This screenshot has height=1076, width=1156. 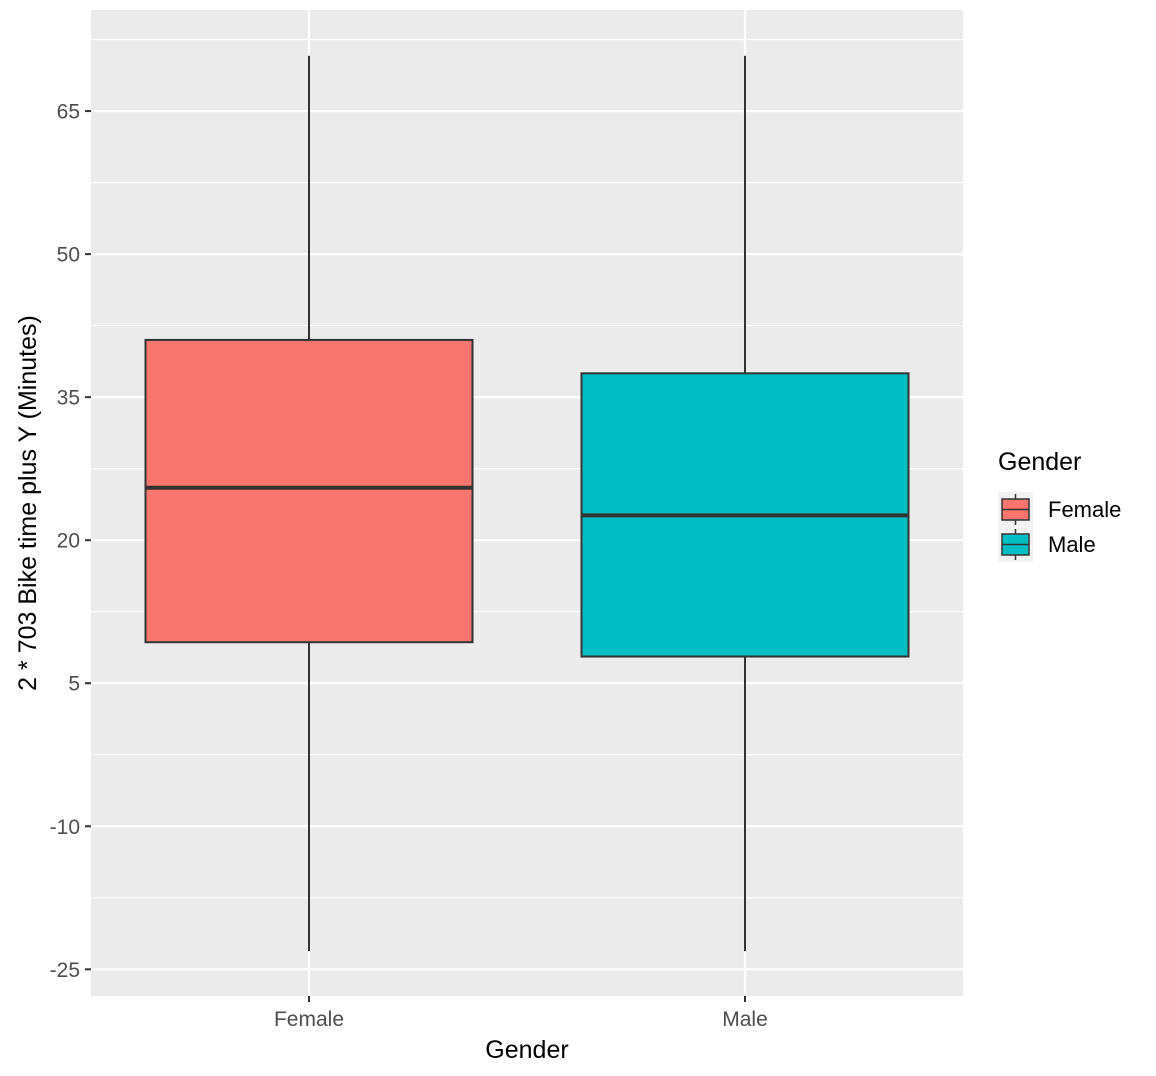 I want to click on x-axis: Female Male, so click(x=521, y=1013).